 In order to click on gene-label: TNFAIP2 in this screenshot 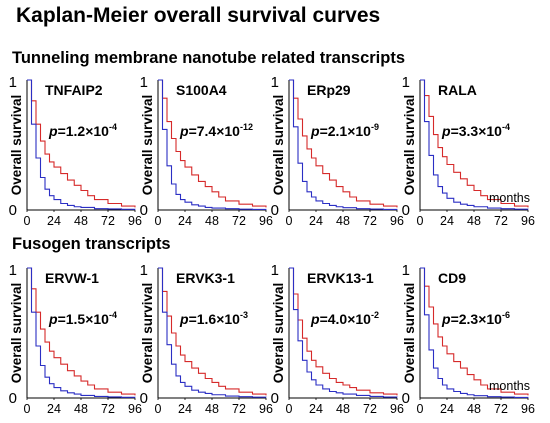, I will do `click(74, 90)`.